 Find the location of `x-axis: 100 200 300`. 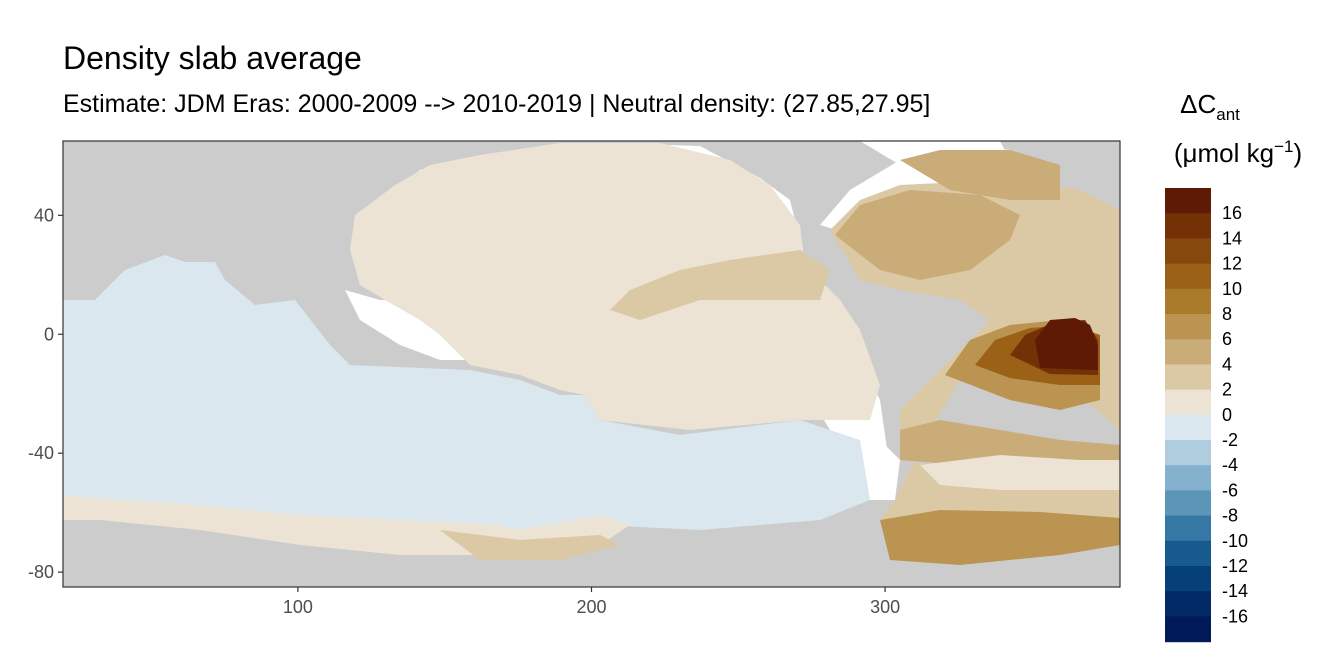

x-axis: 100 200 300 is located at coordinates (591, 602).